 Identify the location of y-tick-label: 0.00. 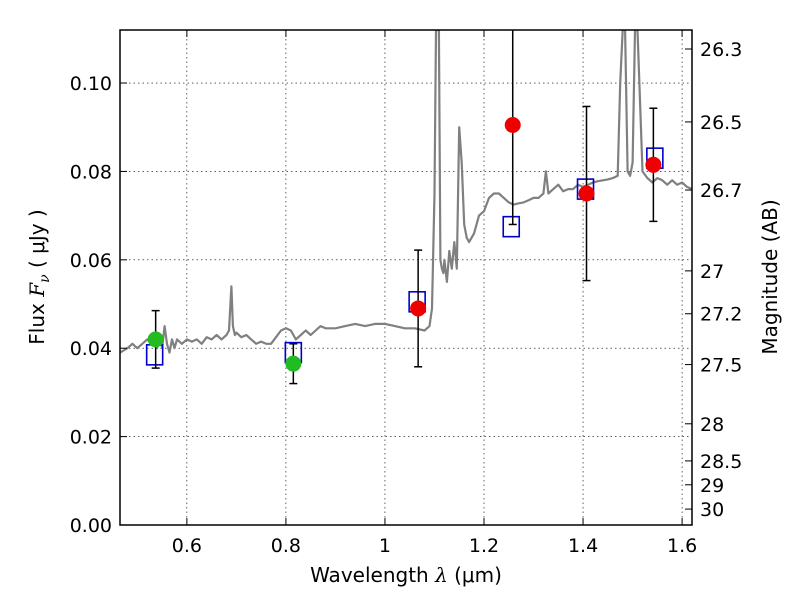
(91, 526).